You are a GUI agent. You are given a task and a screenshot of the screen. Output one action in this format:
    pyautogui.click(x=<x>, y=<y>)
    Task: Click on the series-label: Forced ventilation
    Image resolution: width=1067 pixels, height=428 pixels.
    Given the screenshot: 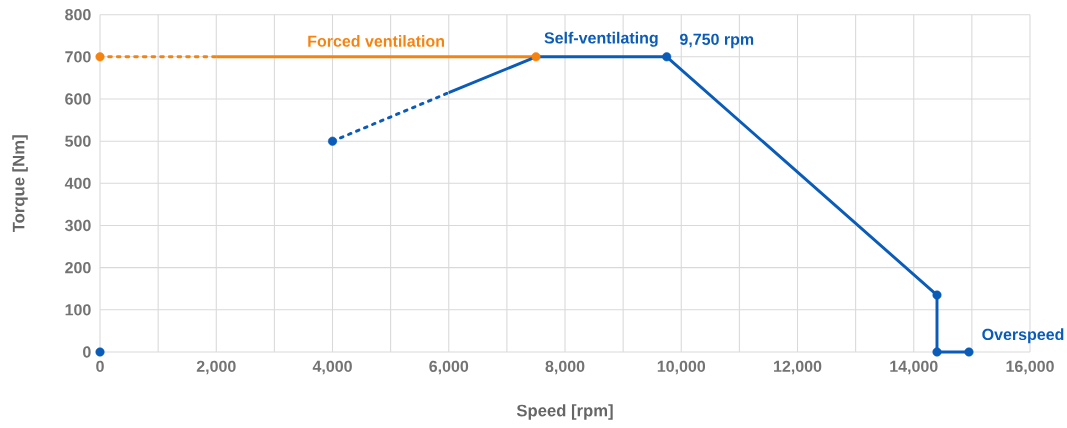 What is the action you would take?
    pyautogui.click(x=376, y=41)
    